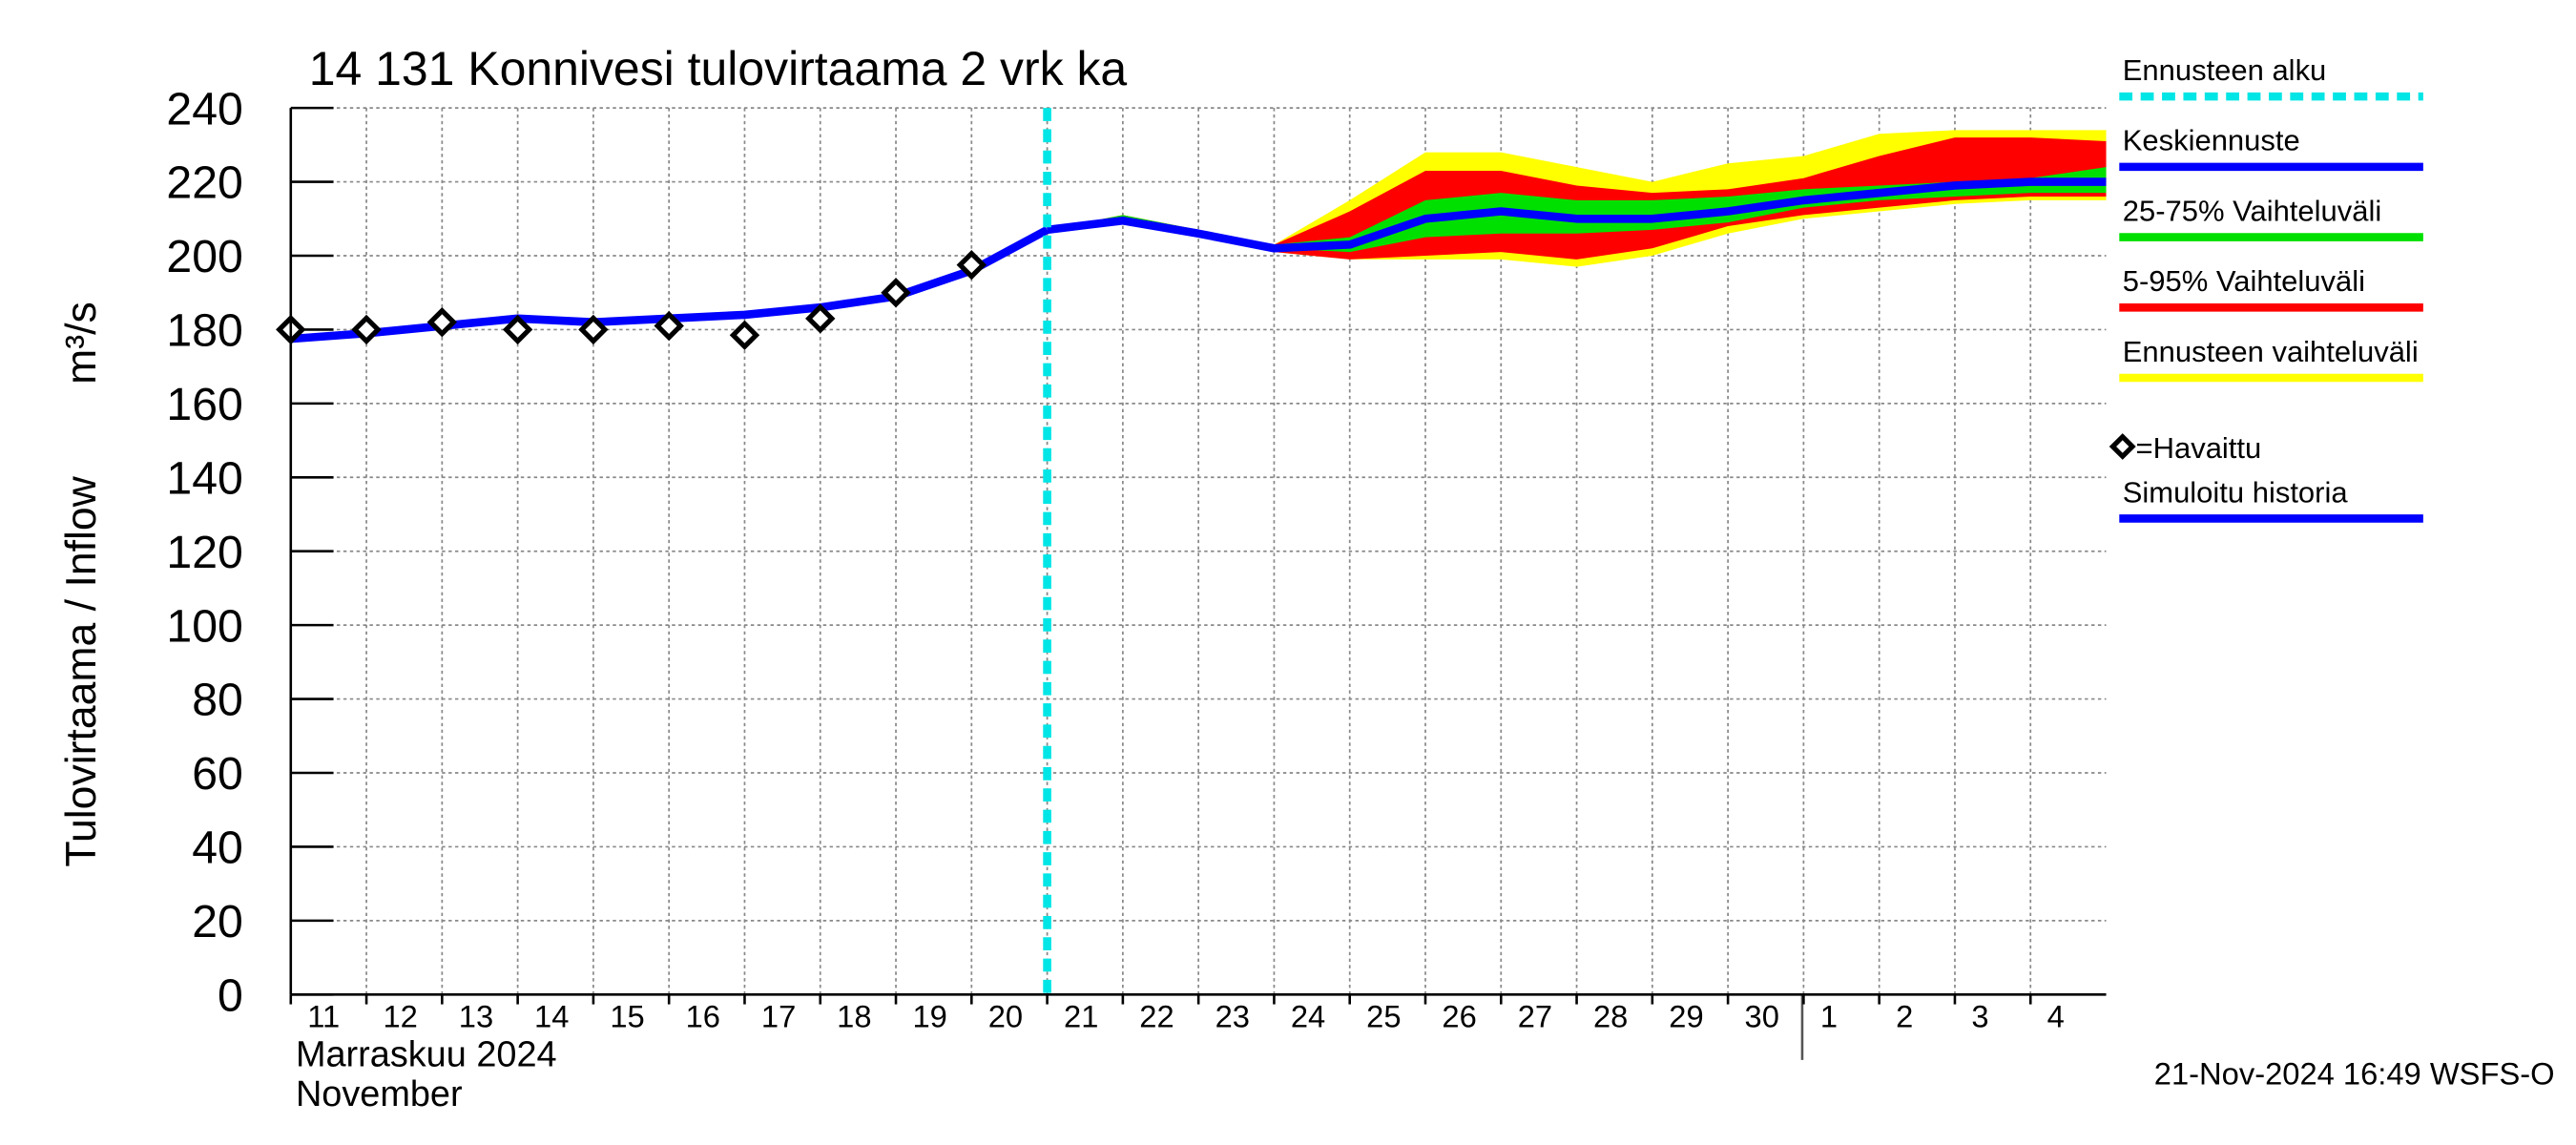  Describe the element at coordinates (379, 1094) in the screenshot. I see `x-axis-label: November` at that location.